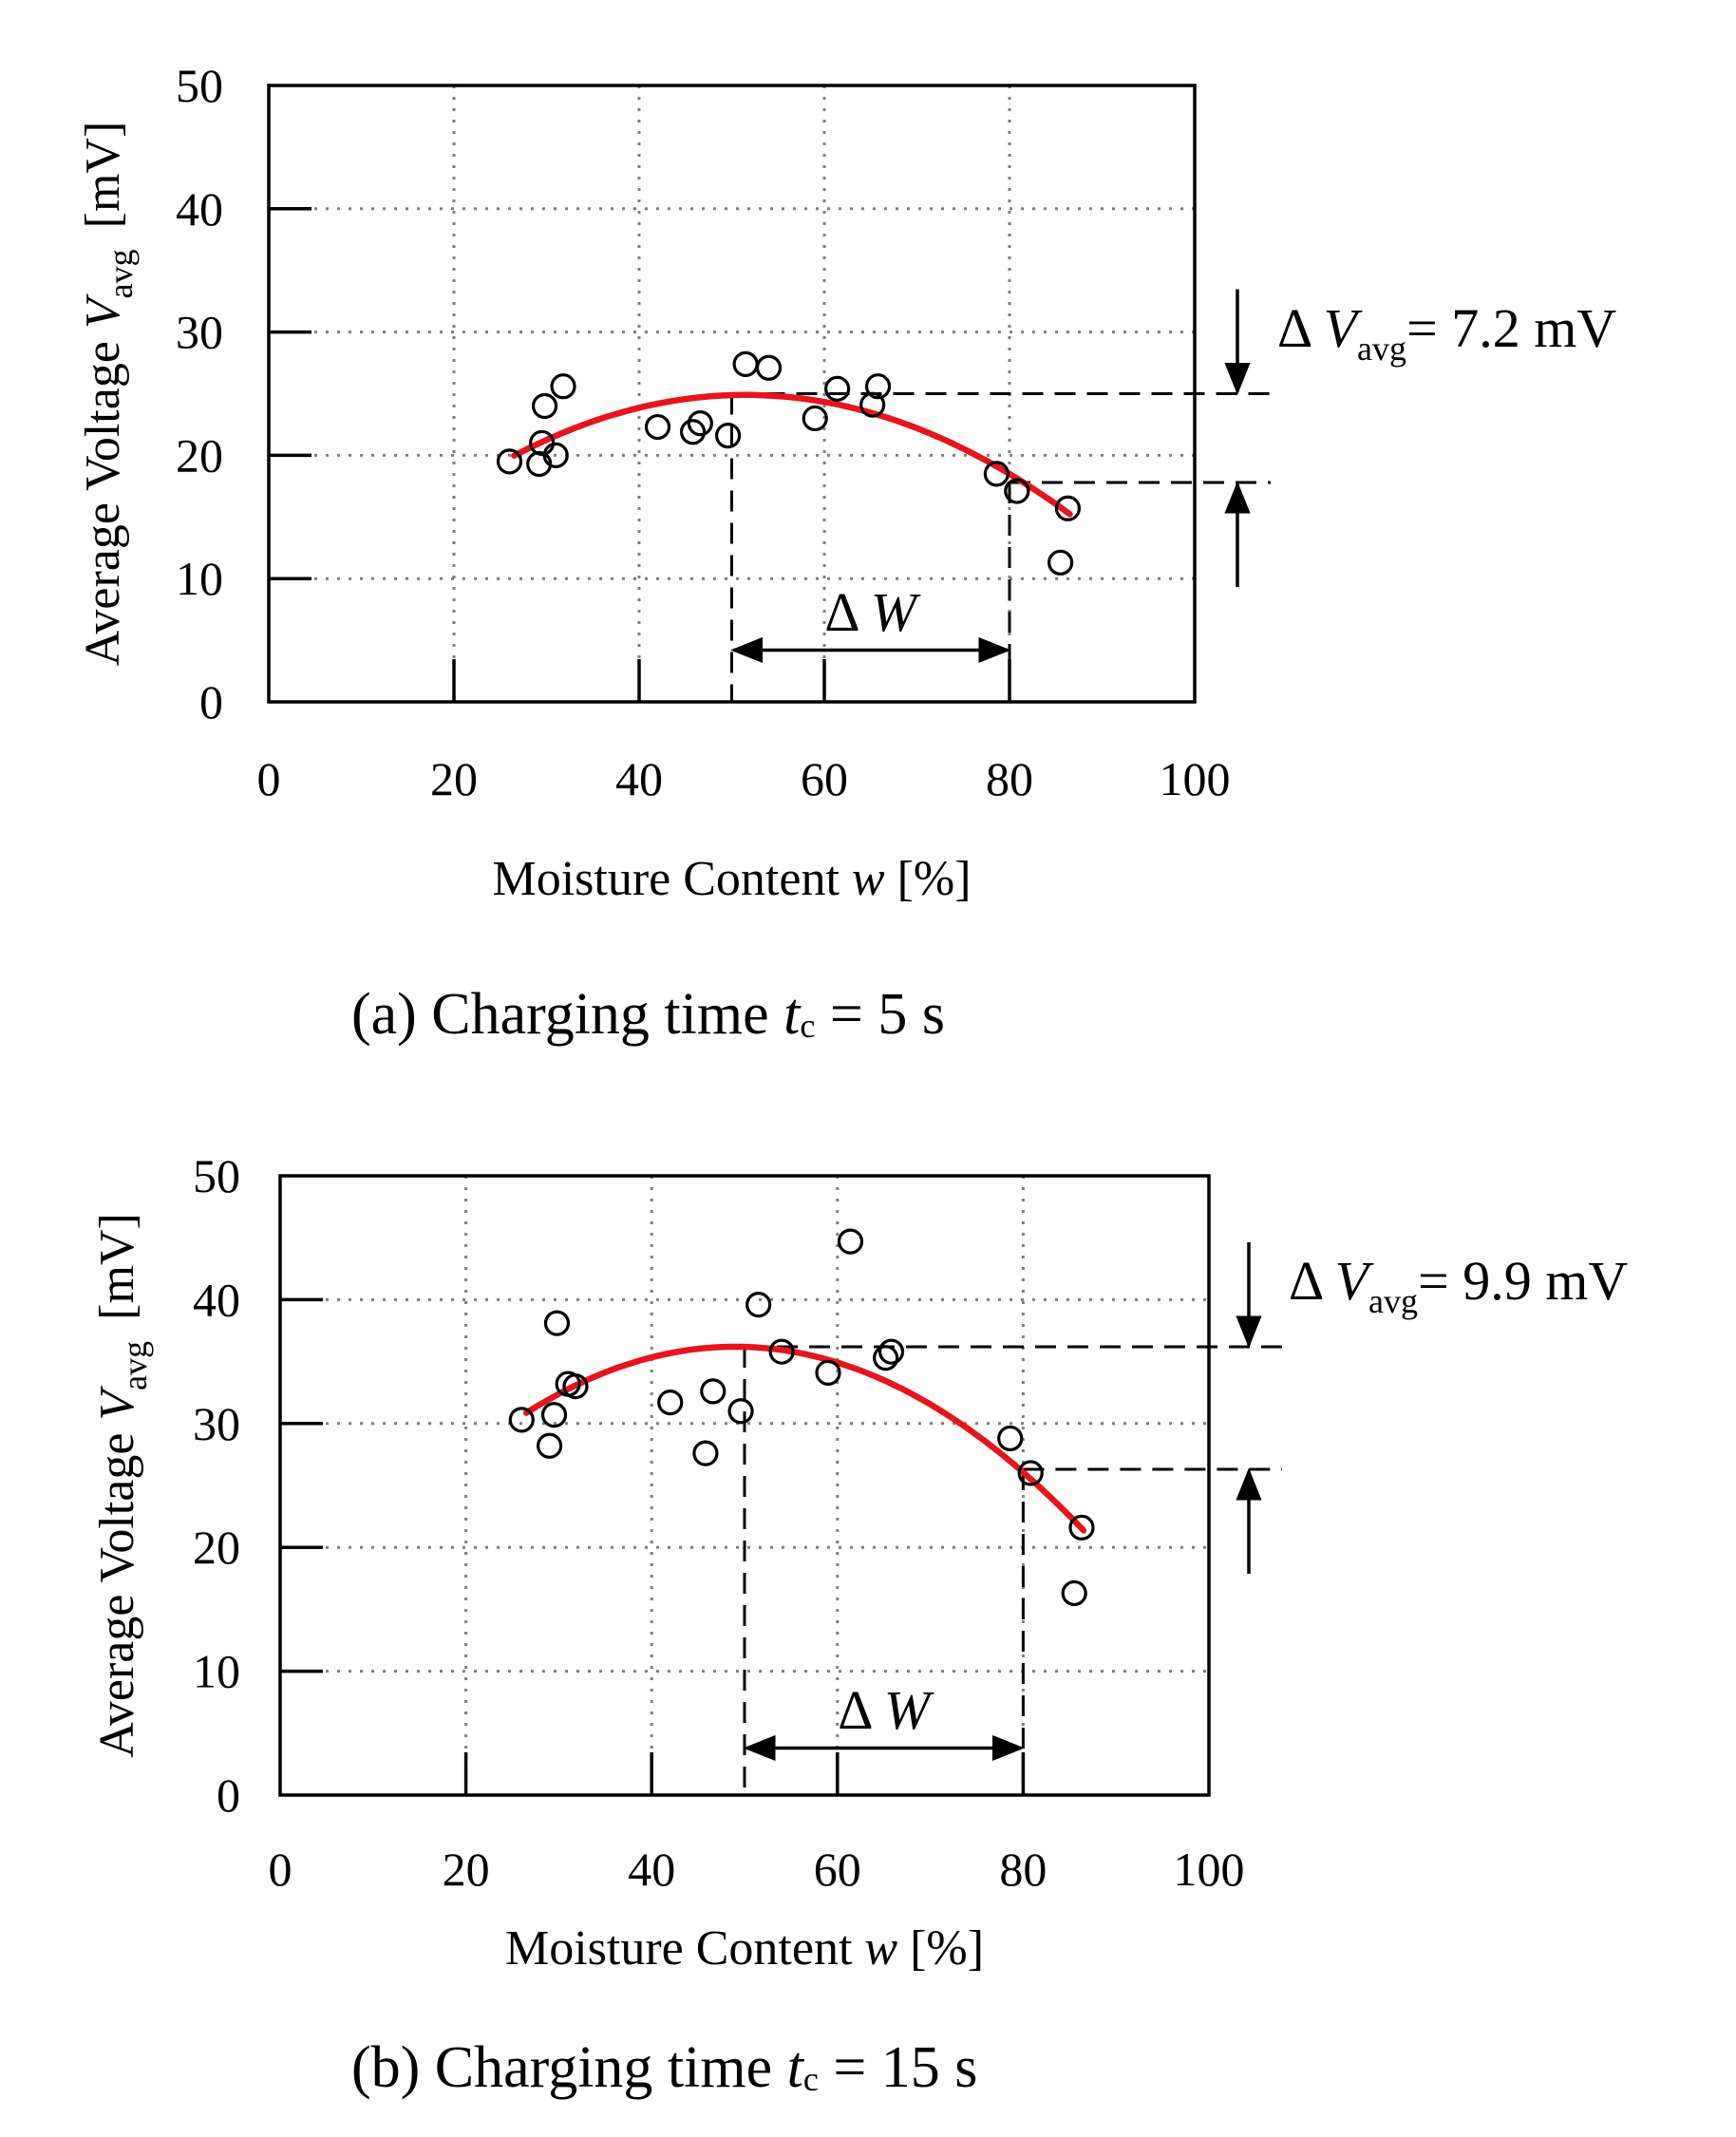 The width and height of the screenshot is (1736, 2137). I want to click on panel-caption: (b) Charging time tc = 15 s, so click(664, 2068).